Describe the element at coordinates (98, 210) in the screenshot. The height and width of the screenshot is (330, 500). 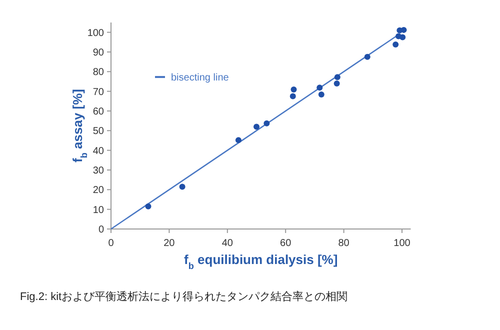
I see `y-tick-label: 10` at that location.